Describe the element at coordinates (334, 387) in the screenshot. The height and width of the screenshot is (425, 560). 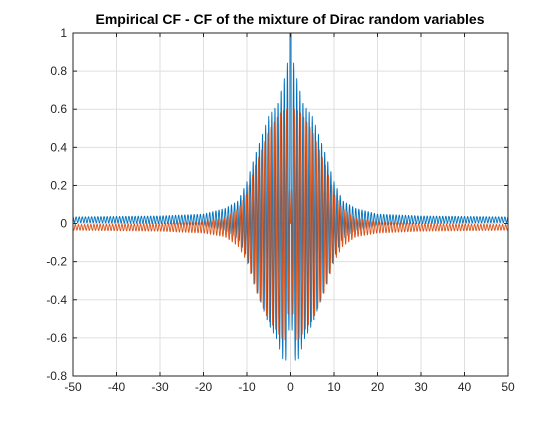
I see `x-tick-label: 10` at that location.